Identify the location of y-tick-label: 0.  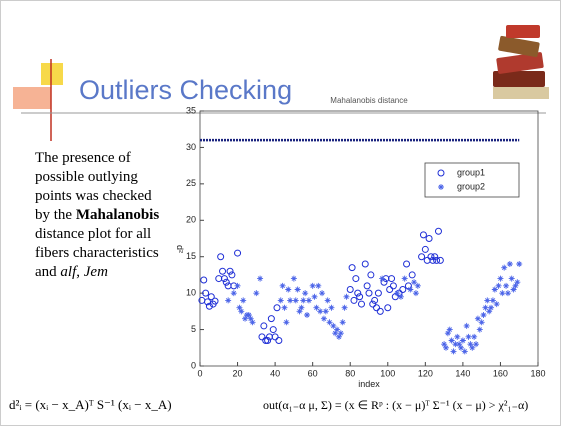
(193, 365).